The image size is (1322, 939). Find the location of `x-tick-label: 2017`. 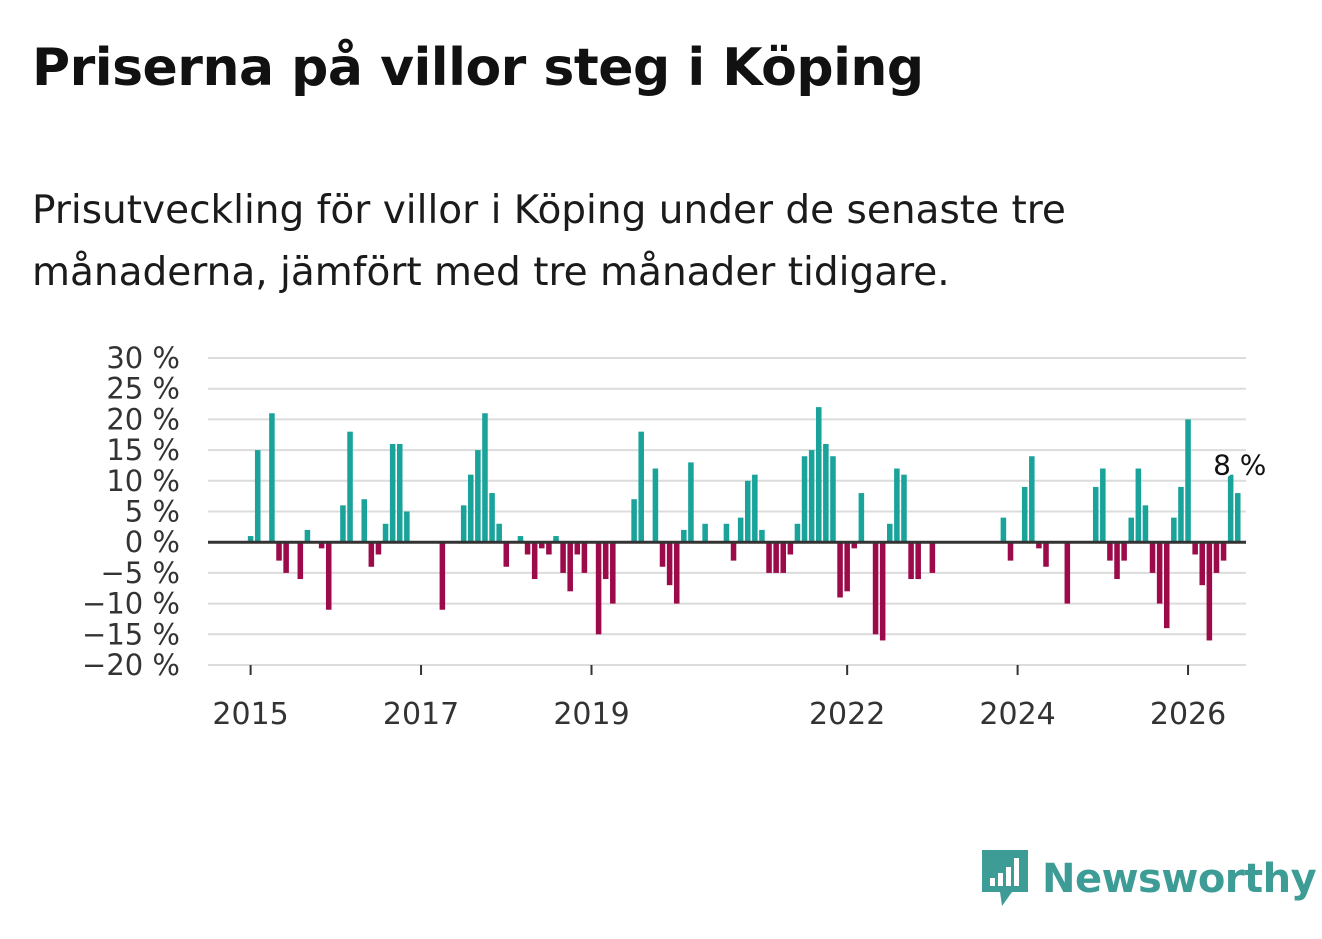

x-tick-label: 2017 is located at coordinates (421, 714).